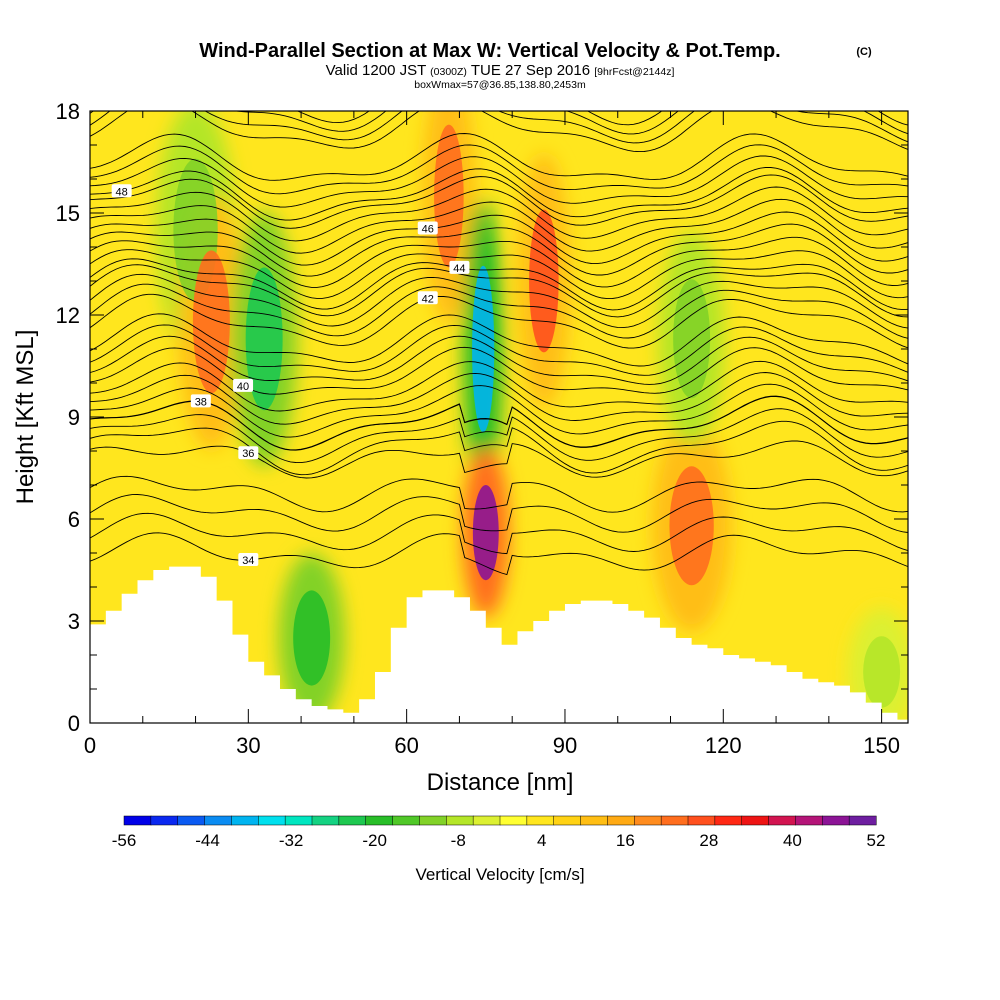 The image size is (1000, 1000). I want to click on theta-contour-label: 40, so click(243, 385).